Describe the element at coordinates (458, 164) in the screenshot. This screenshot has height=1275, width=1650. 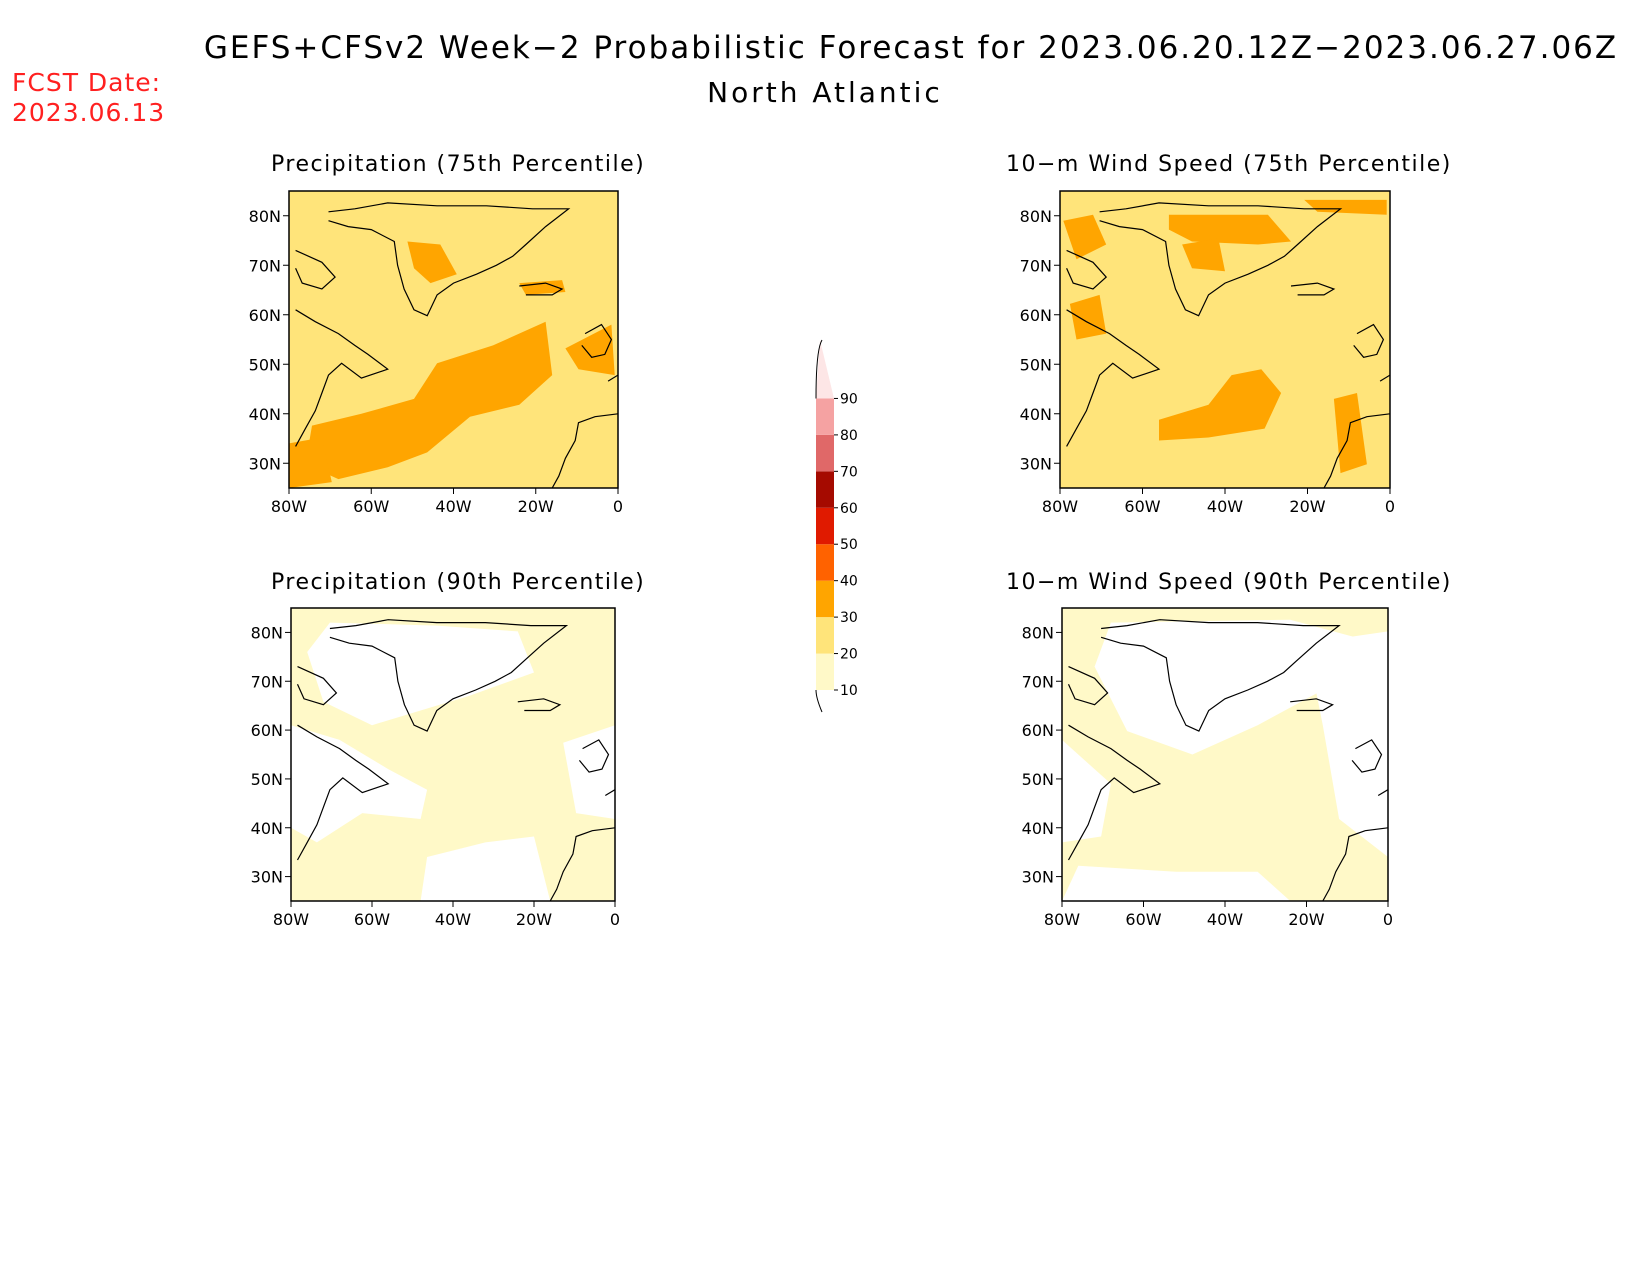
I see `panel-title-precip75: Precipitation (75th Percentile)` at that location.